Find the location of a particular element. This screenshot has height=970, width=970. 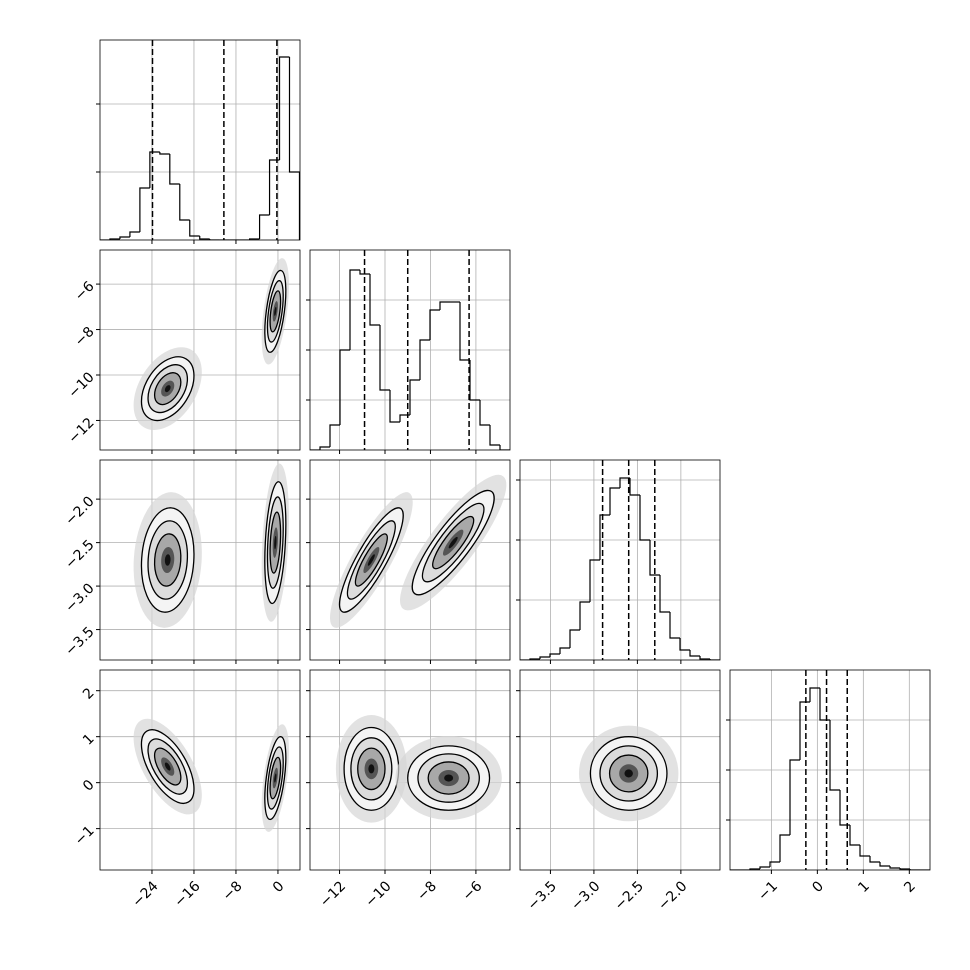

y-tick-label: 1 is located at coordinates (89, 740).